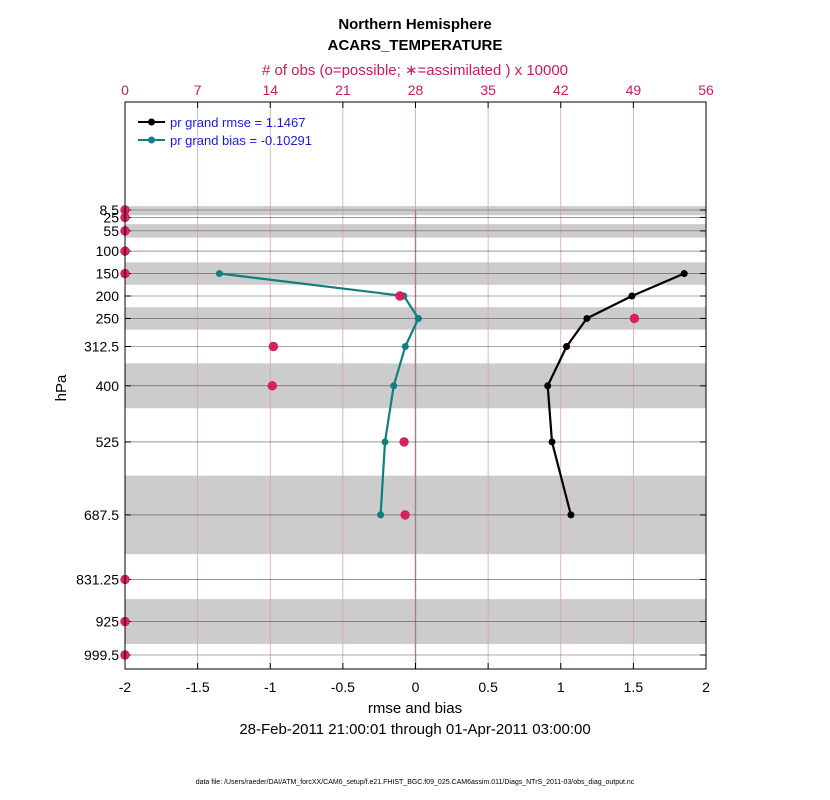 The height and width of the screenshot is (800, 830). I want to click on legend-rmse-marker, so click(151, 122).